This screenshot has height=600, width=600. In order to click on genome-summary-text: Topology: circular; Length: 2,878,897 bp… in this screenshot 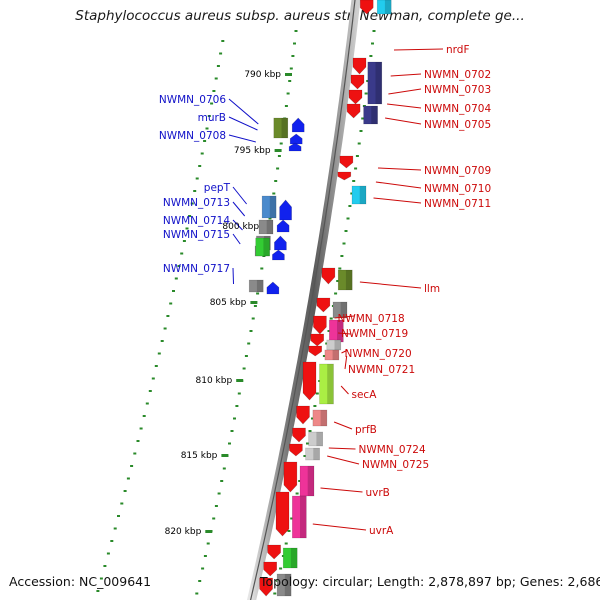, I will do `click(430, 581)`.